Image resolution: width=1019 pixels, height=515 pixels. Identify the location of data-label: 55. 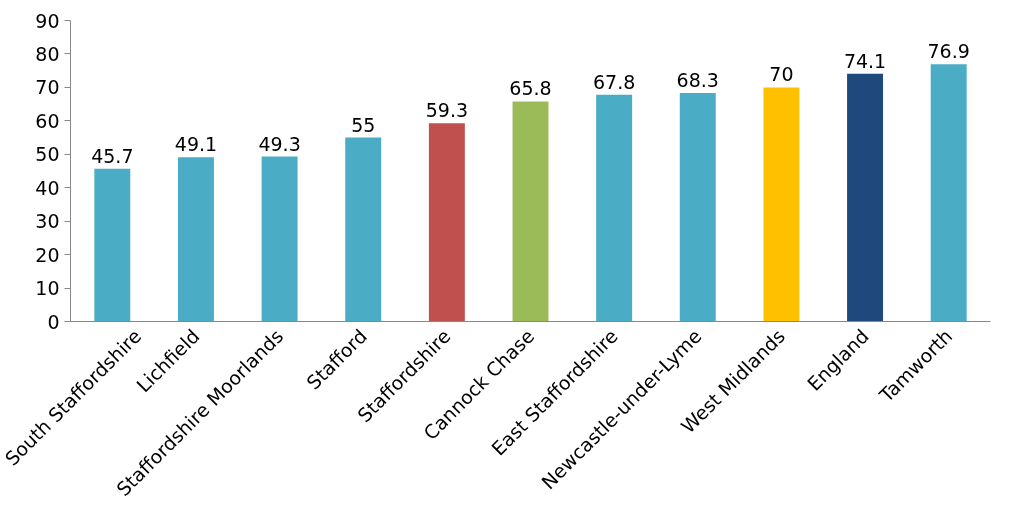
(363, 124).